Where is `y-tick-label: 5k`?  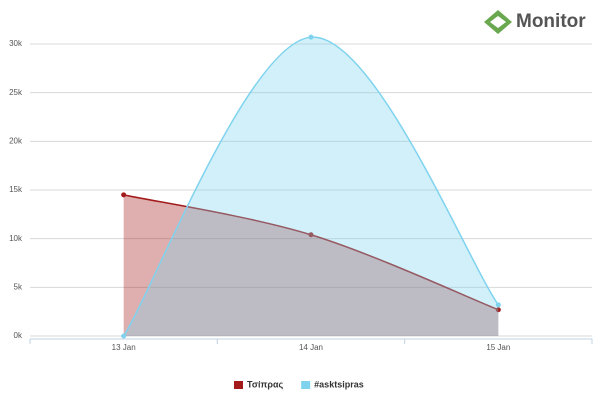
y-tick-label: 5k is located at coordinates (18, 286).